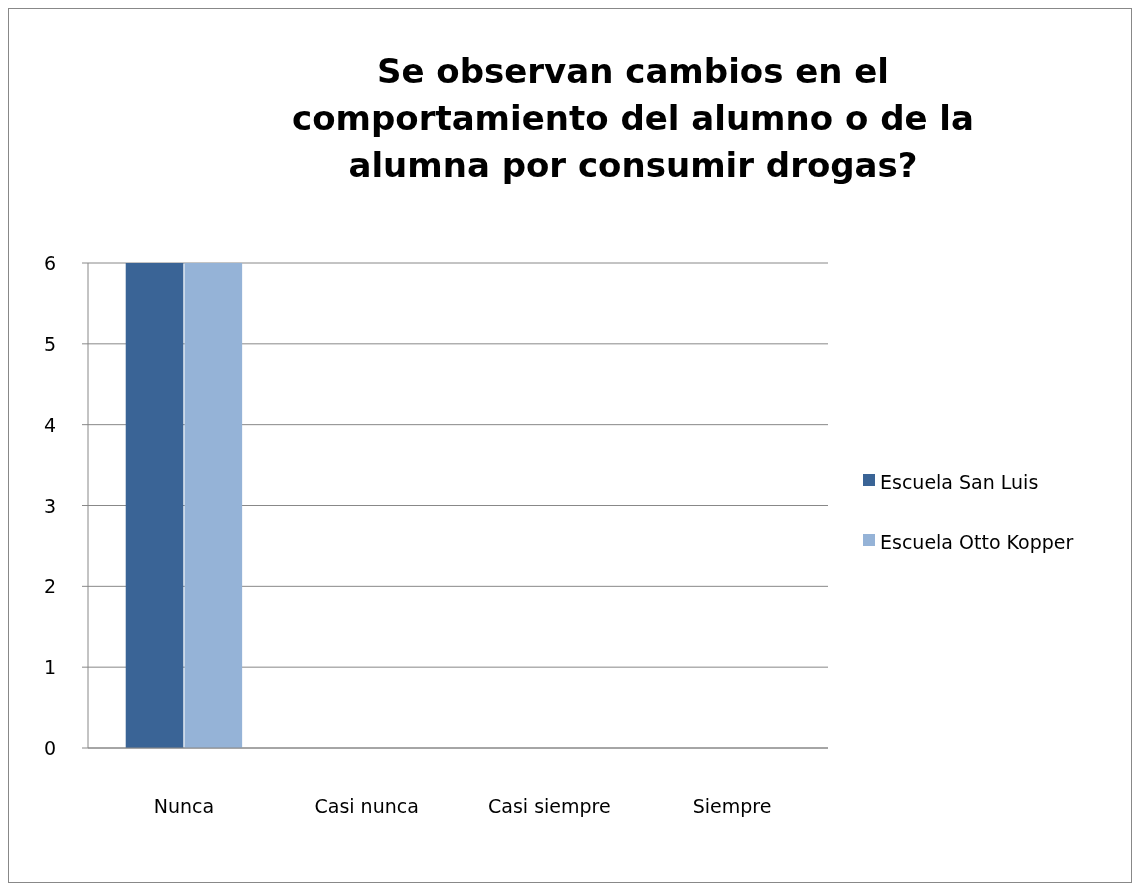 This screenshot has width=1132, height=883. What do you see at coordinates (50, 343) in the screenshot?
I see `y-tick-label: 5` at bounding box center [50, 343].